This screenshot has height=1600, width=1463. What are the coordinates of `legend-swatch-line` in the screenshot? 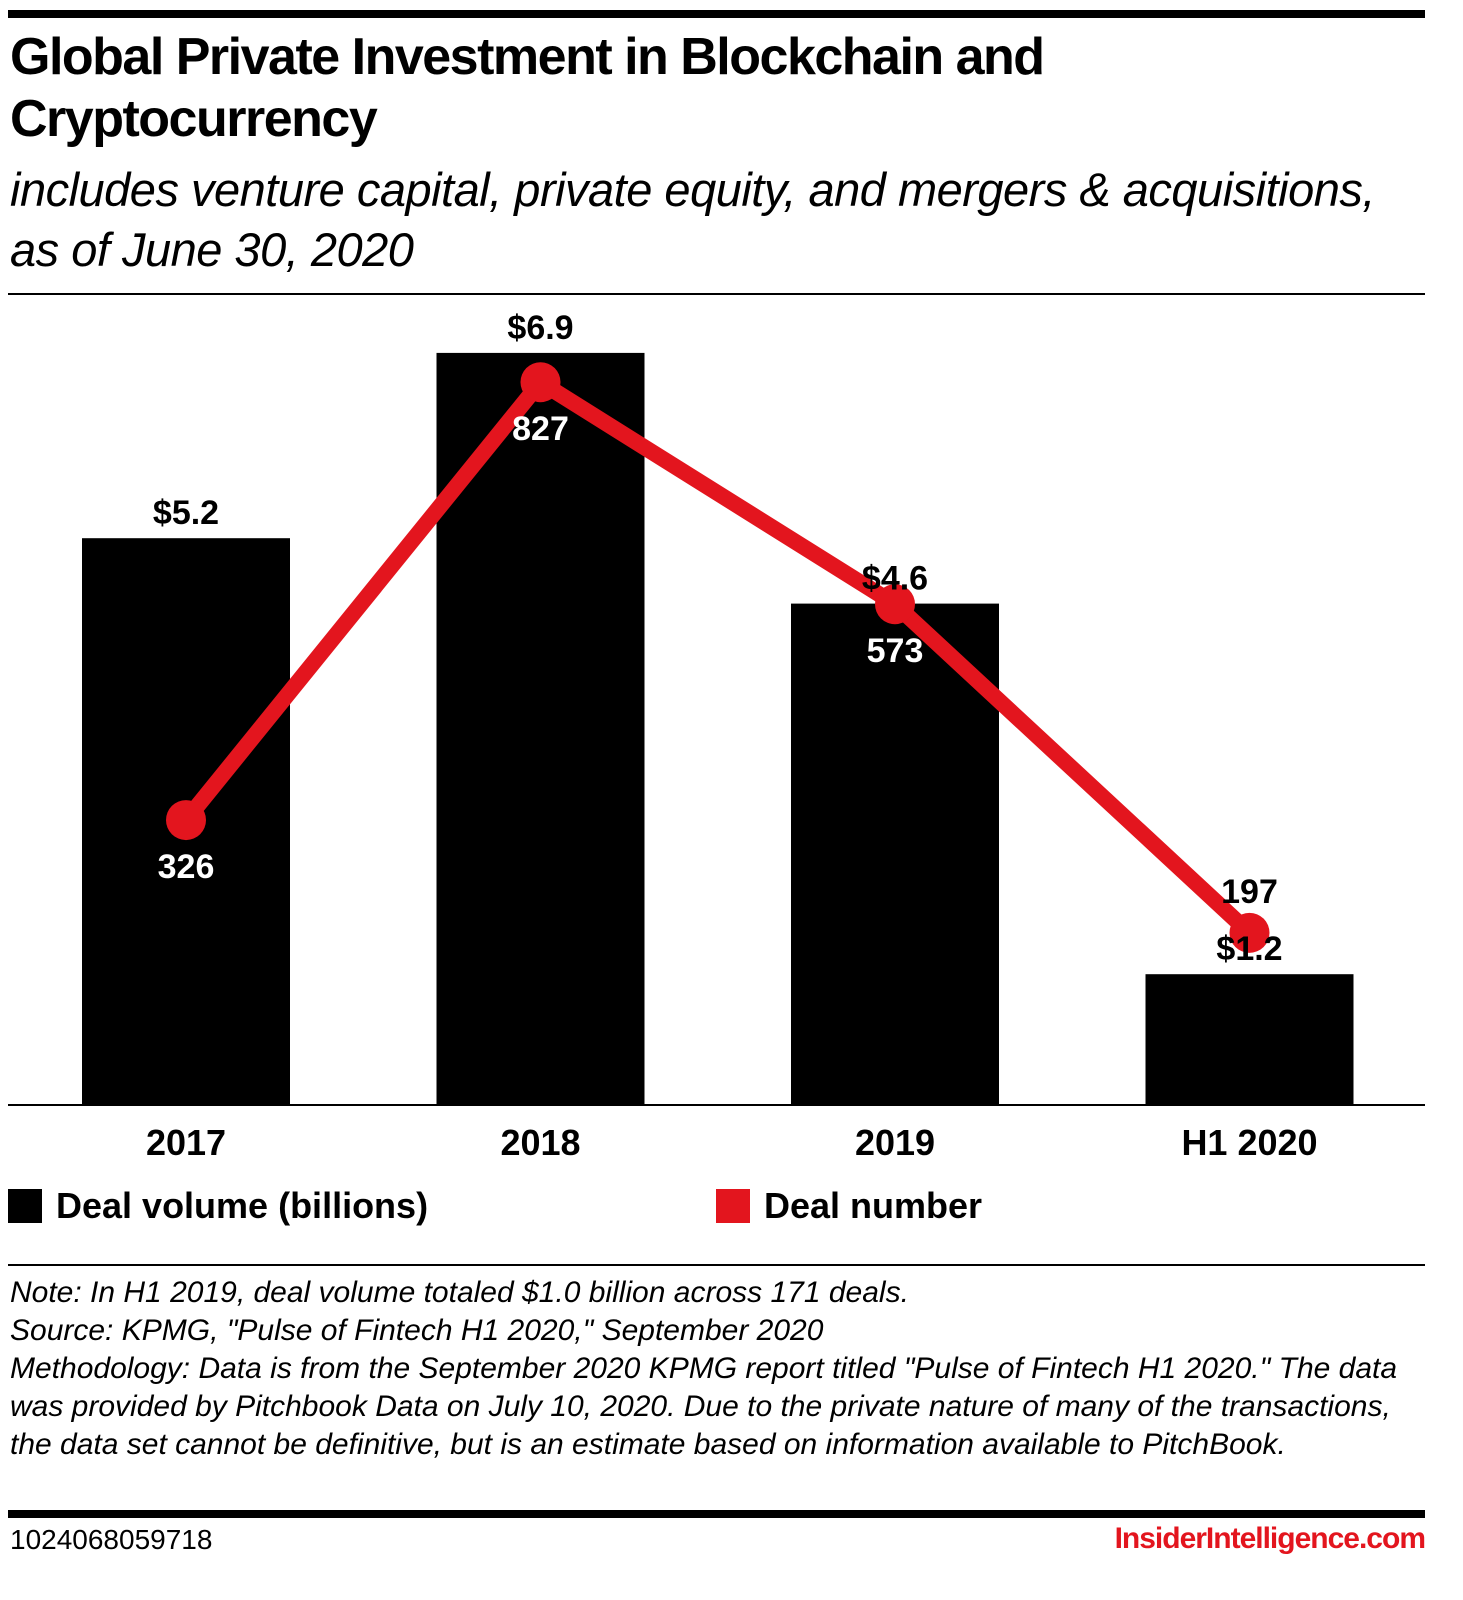 It's located at (733, 1206).